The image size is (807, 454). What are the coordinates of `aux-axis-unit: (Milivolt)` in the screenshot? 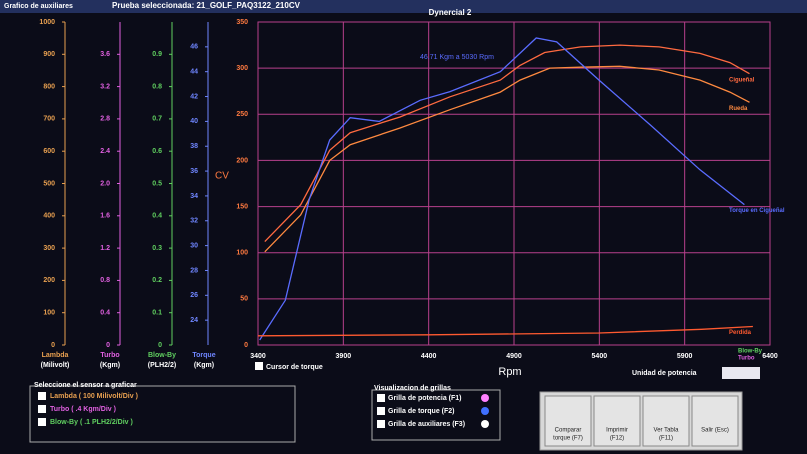 It's located at (55, 365).